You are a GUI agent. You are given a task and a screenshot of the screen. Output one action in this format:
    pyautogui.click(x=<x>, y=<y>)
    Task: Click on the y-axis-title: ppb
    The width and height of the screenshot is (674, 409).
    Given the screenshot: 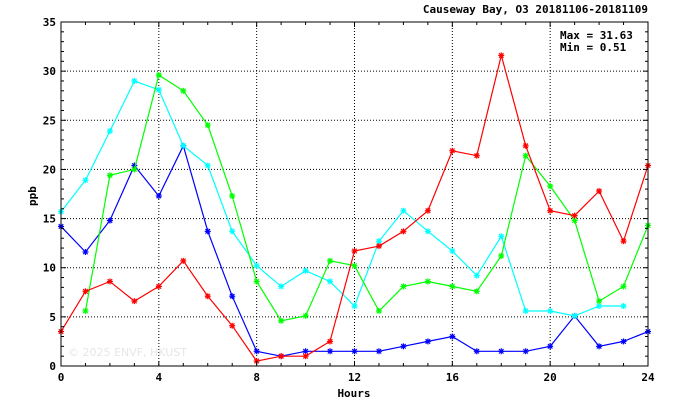 What is the action you would take?
    pyautogui.click(x=32, y=196)
    